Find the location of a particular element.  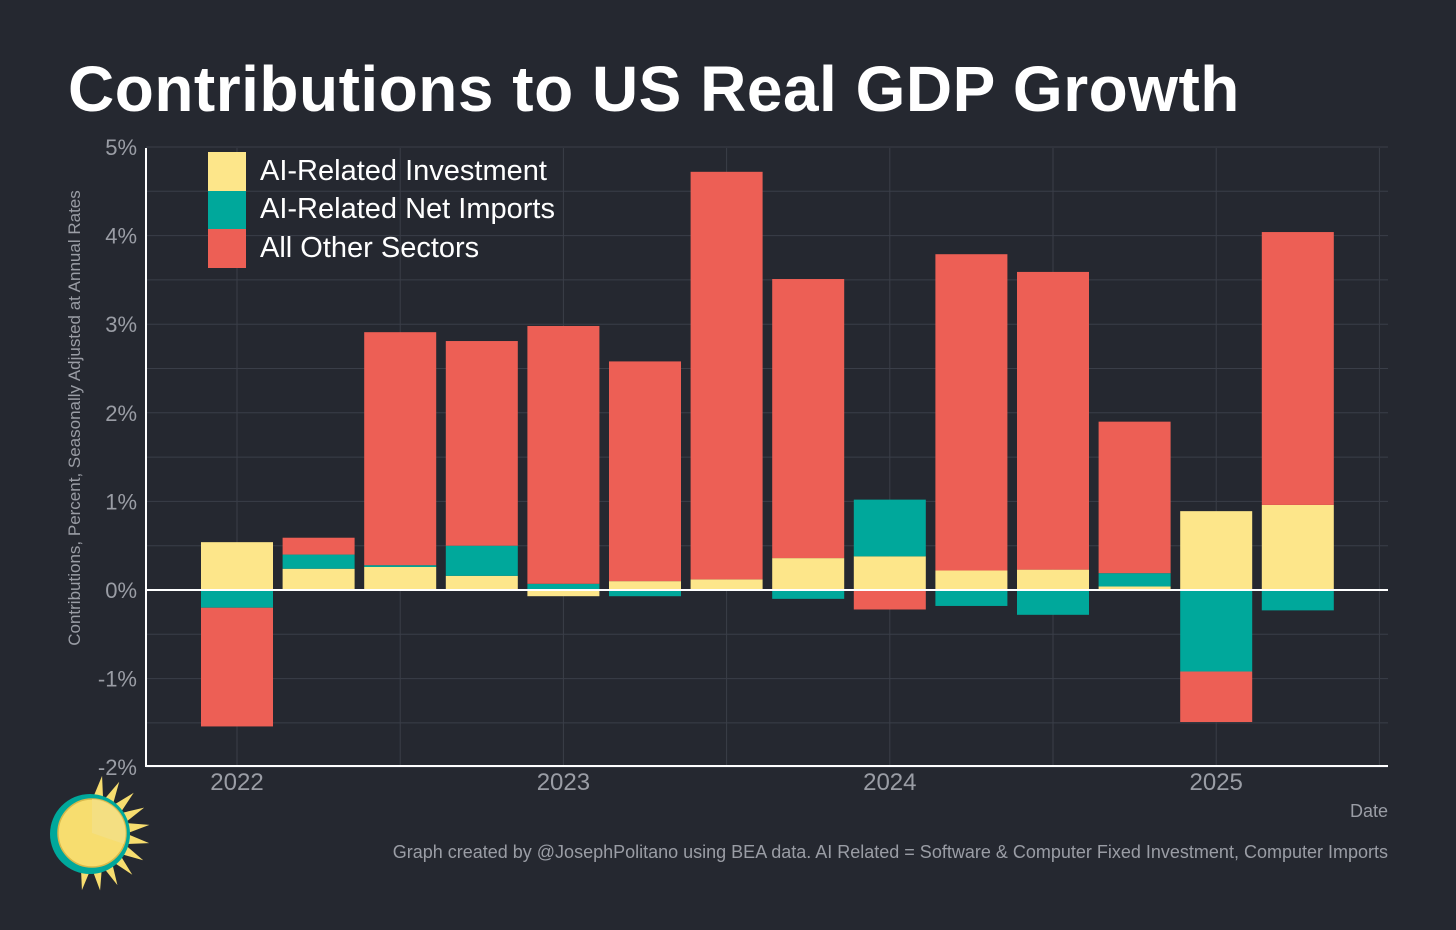

legend-item-ai-net-imports: AI-Related Net Imports is located at coordinates (381, 209).